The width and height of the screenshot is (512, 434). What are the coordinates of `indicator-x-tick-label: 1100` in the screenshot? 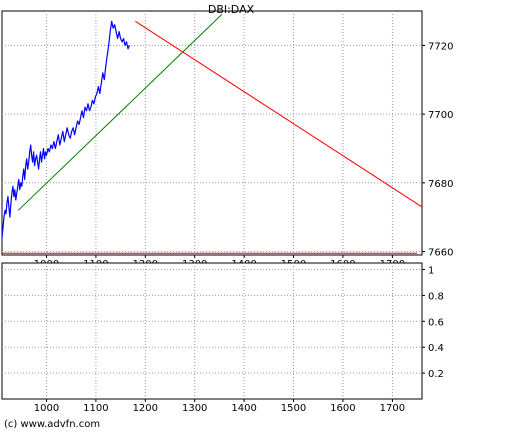 It's located at (95, 408).